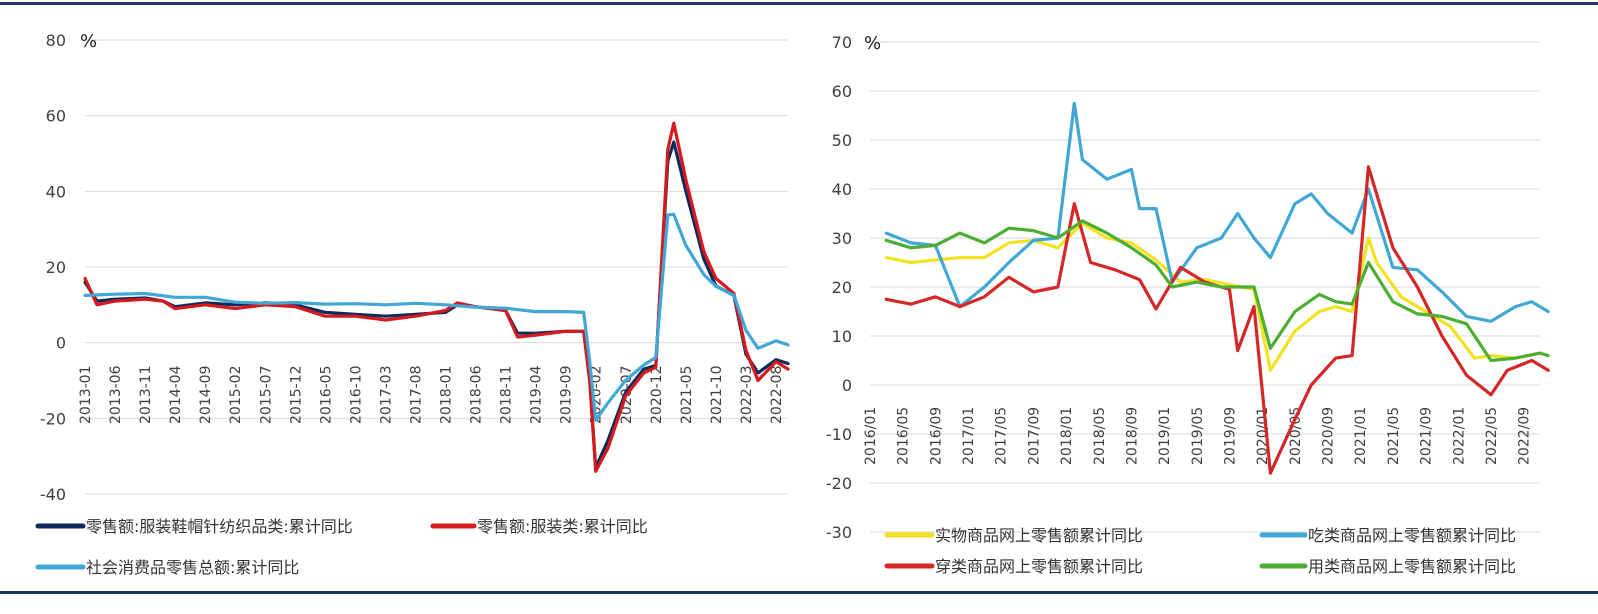 The height and width of the screenshot is (614, 1598). I want to click on x-tick-label: 2016/09, so click(936, 436).